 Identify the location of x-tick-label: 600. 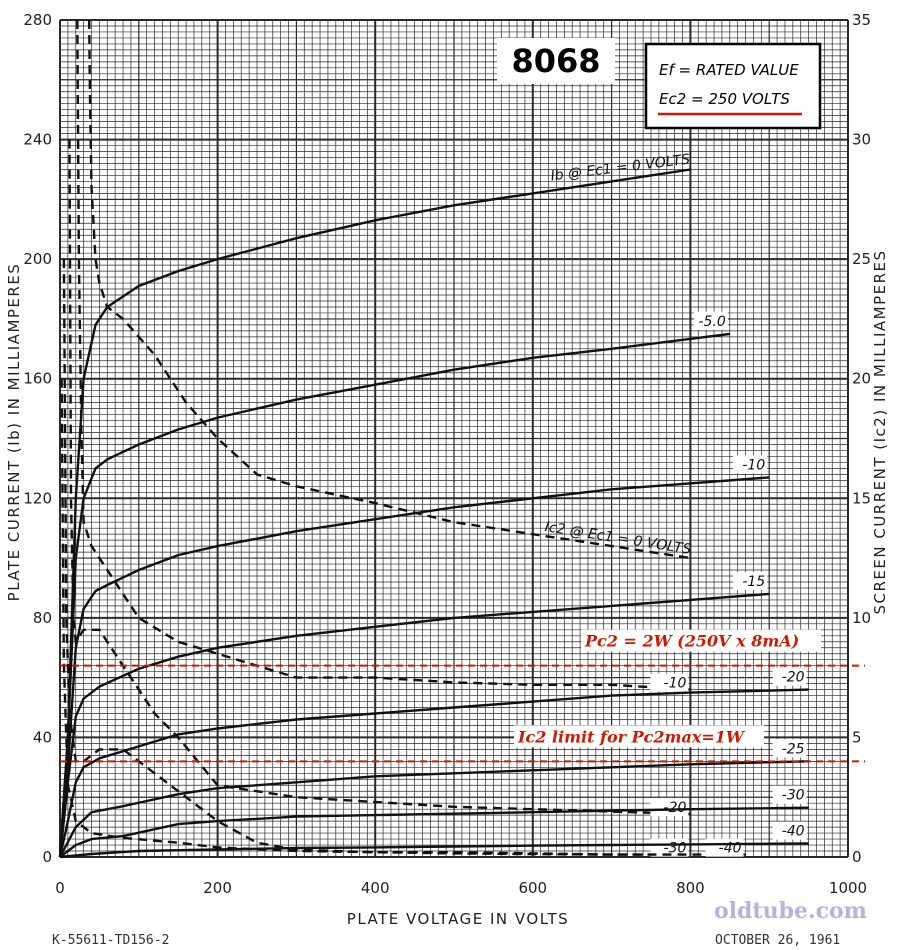
(532, 888).